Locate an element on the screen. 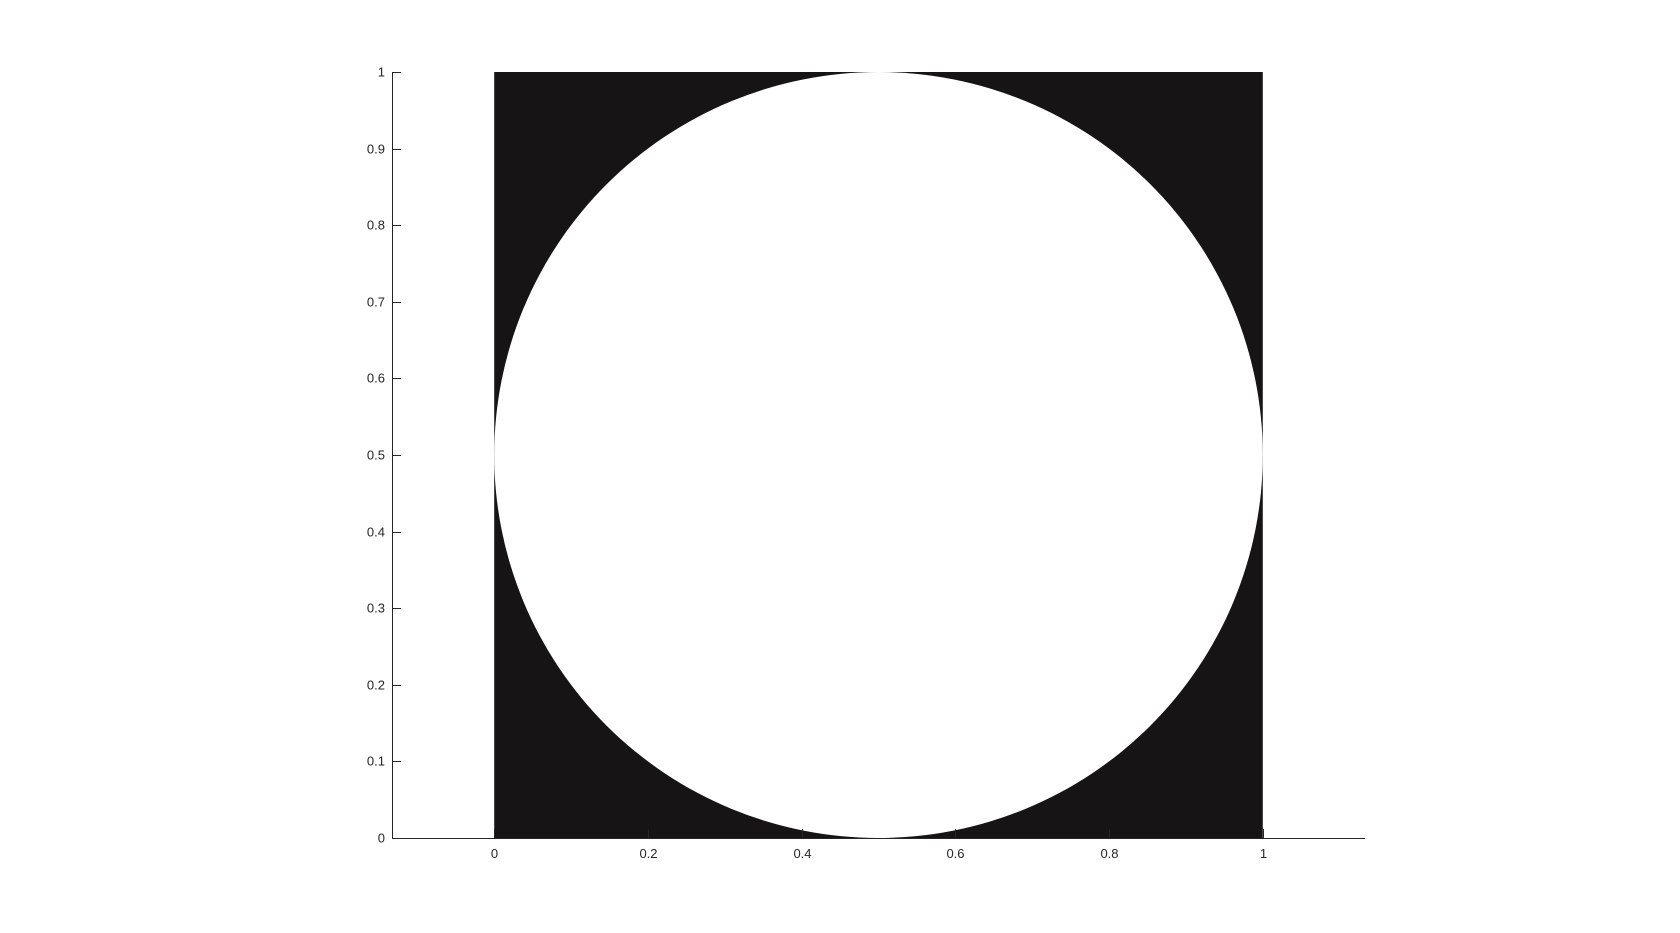 The width and height of the screenshot is (1680, 933). x-axis-ticks: 0 0.2 0.4 0.6 0.8 1 is located at coordinates (879, 845).